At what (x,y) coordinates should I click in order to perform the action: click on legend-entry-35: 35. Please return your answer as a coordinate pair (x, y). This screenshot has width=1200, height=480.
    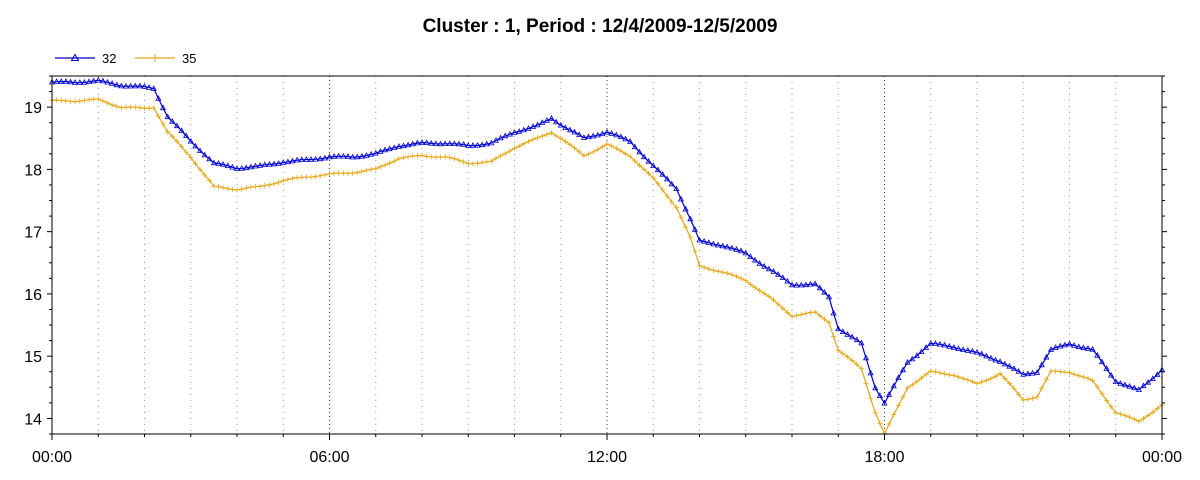
    Looking at the image, I should click on (165, 58).